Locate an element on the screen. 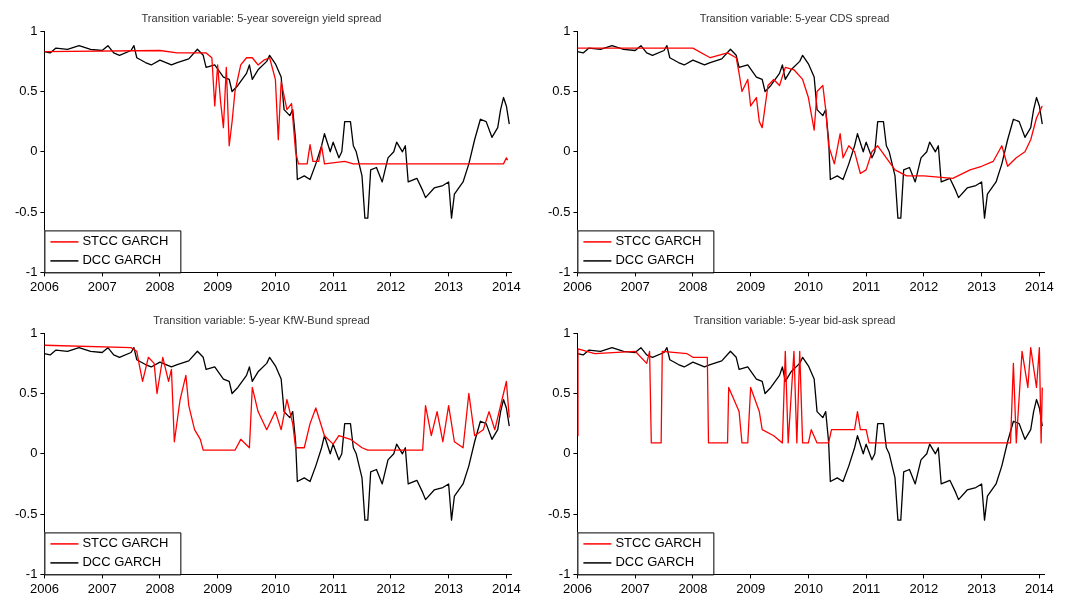  chart-title: Transition variable: 5-year sovereign yield spread is located at coordinates (261, 17).